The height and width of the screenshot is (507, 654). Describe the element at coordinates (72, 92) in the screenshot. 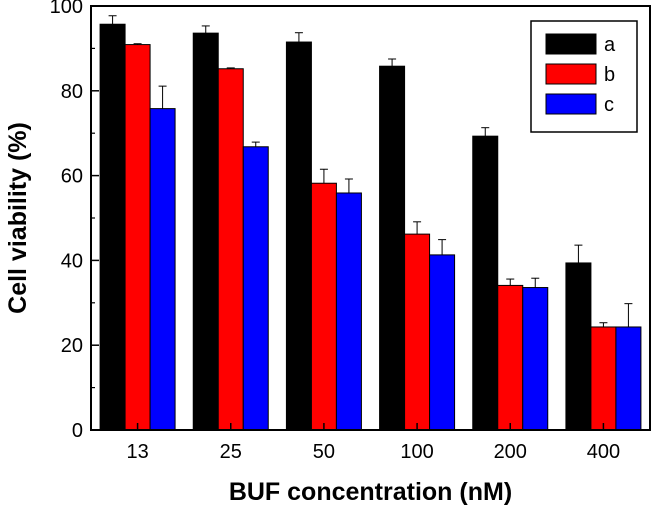

I see `y-tick-label: 80` at that location.